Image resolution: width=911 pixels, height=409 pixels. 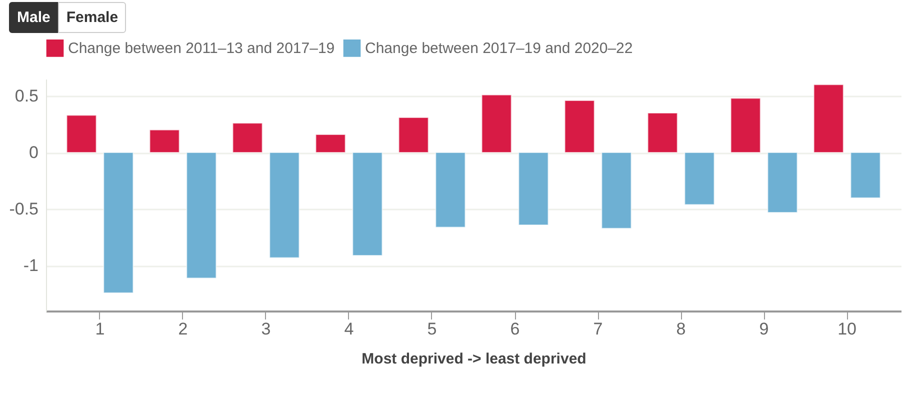 I want to click on y-tick-label: 0.5, so click(x=26, y=96).